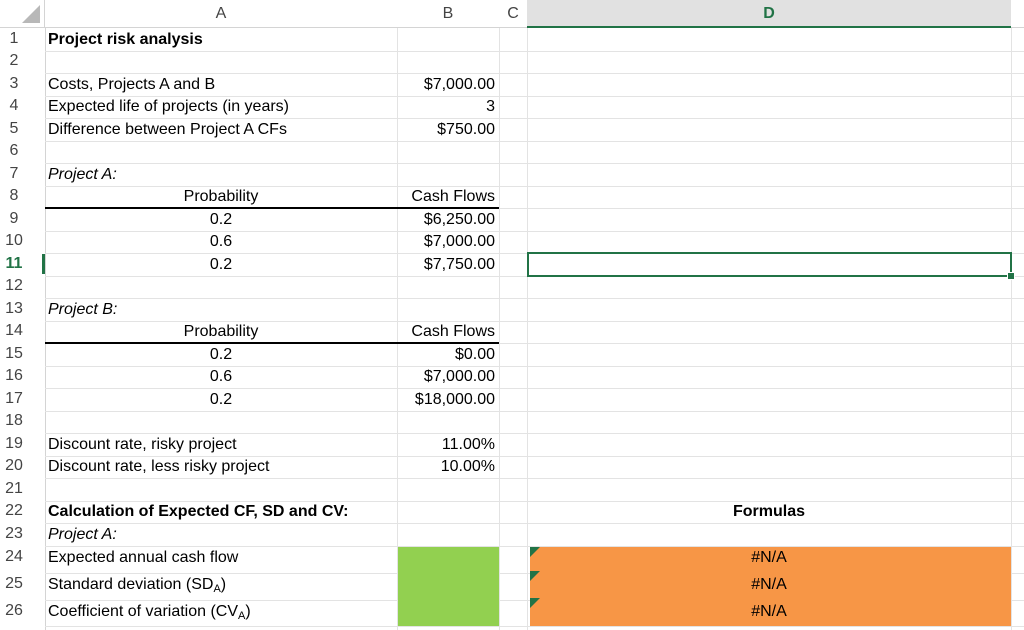  What do you see at coordinates (242, 616) in the screenshot?
I see `cv-label-sub: A` at bounding box center [242, 616].